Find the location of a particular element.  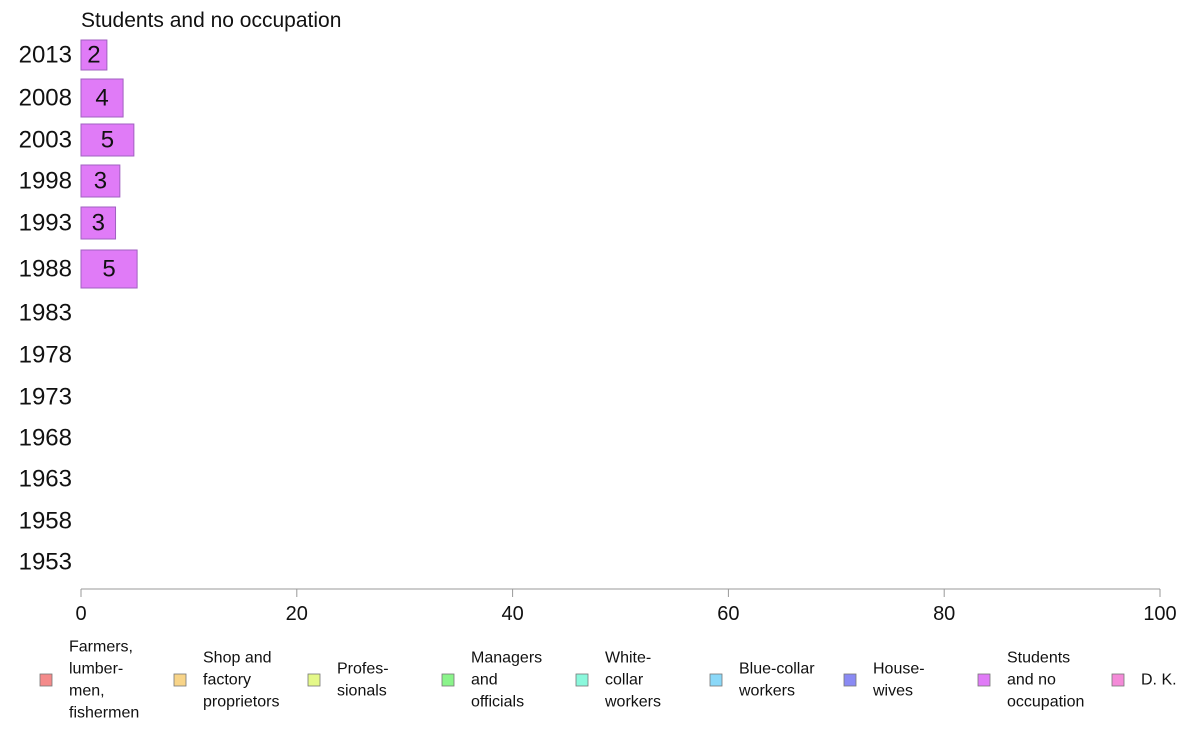

legend-item: Managers and officials is located at coordinates (491, 680).